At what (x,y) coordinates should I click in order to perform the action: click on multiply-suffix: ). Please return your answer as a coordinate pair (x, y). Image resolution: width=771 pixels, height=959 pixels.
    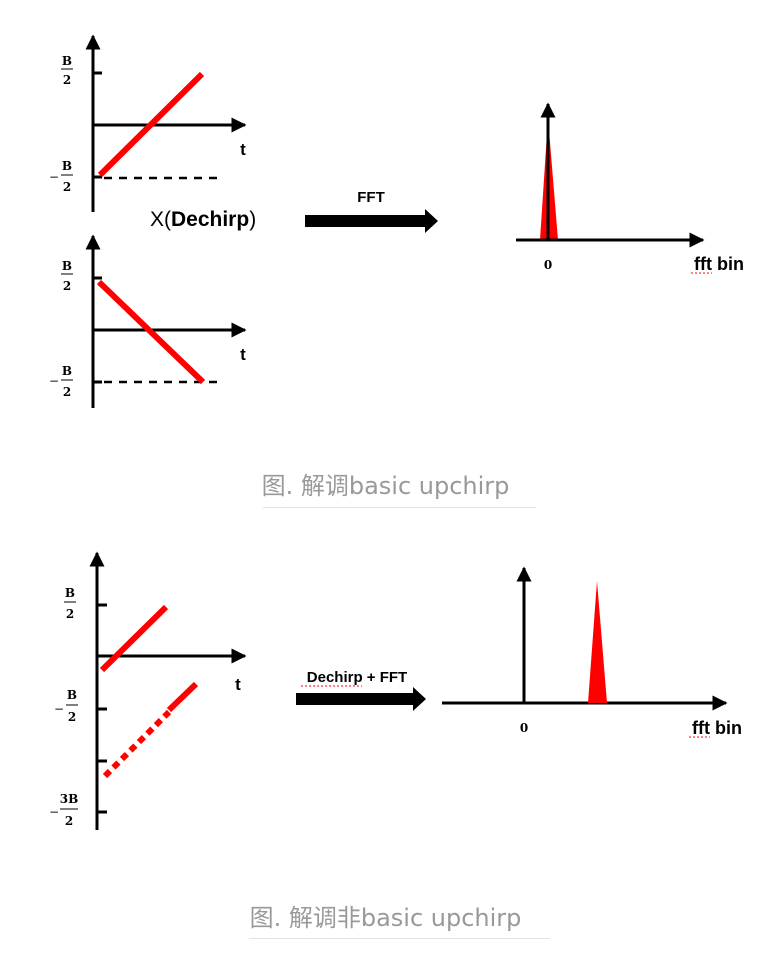
    Looking at the image, I should click on (252, 219).